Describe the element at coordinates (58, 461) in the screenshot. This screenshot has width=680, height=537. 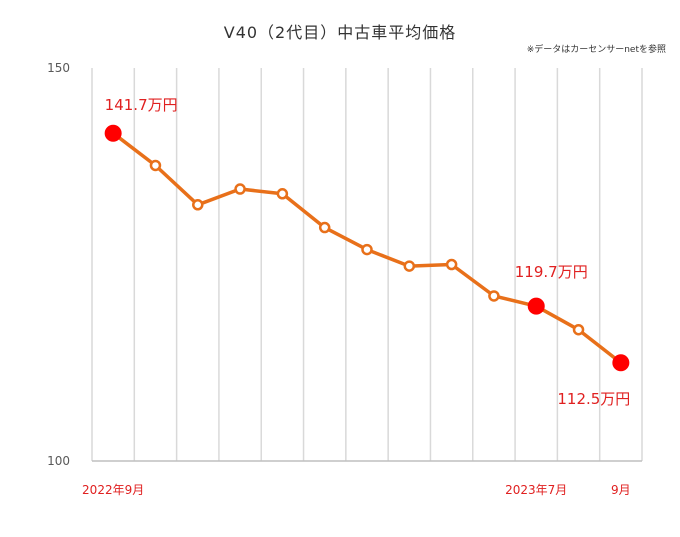
I see `y-tick-label: 100` at that location.